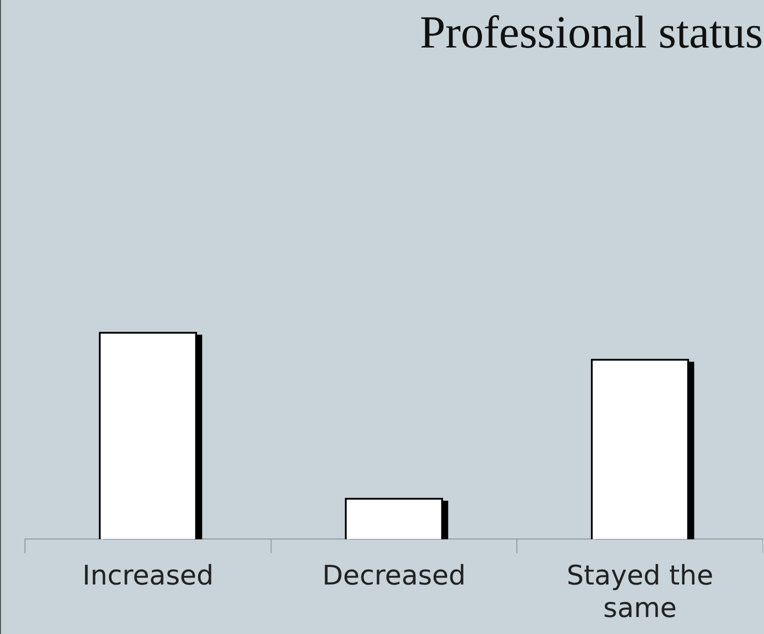  I want to click on chart-title: Professional status, so click(591, 32).